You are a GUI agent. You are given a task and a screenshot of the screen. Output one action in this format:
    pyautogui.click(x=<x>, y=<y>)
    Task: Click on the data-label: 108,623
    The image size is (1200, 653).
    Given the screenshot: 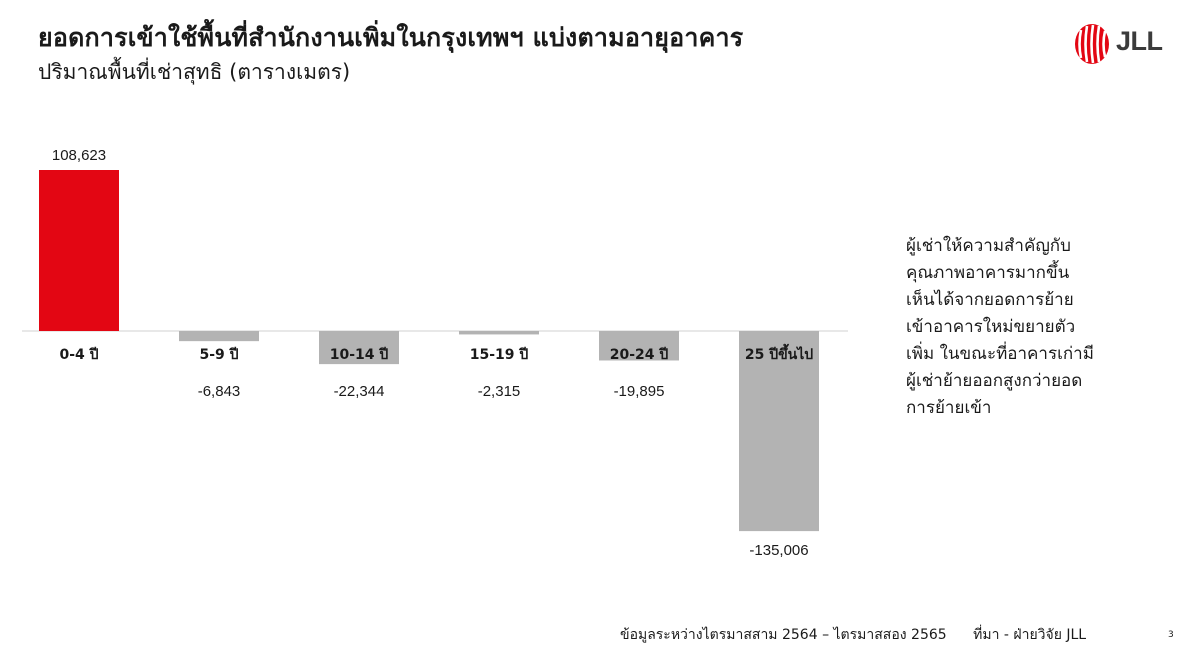 What is the action you would take?
    pyautogui.click(x=79, y=155)
    